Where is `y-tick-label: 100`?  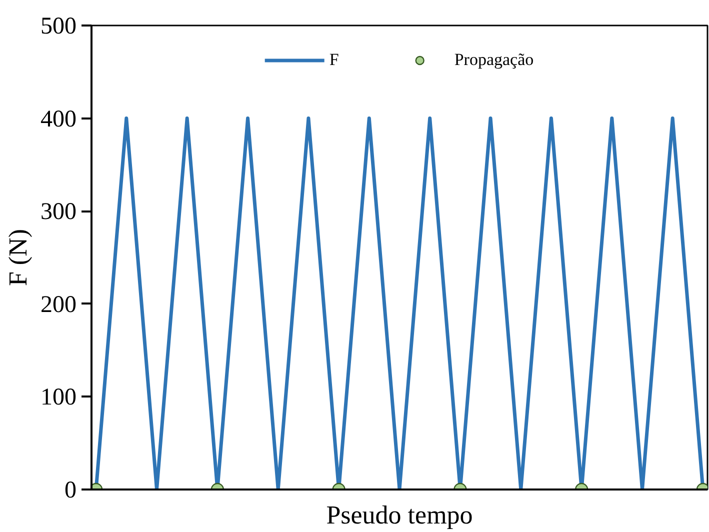 y-tick-label: 100 is located at coordinates (58, 397).